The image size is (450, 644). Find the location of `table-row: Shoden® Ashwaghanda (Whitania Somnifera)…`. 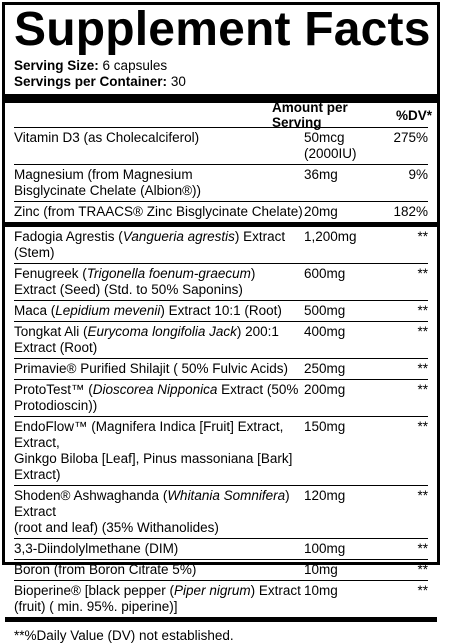

table-row: Shoden® Ashwaghanda (Whitania Somnifera)… is located at coordinates (221, 511).